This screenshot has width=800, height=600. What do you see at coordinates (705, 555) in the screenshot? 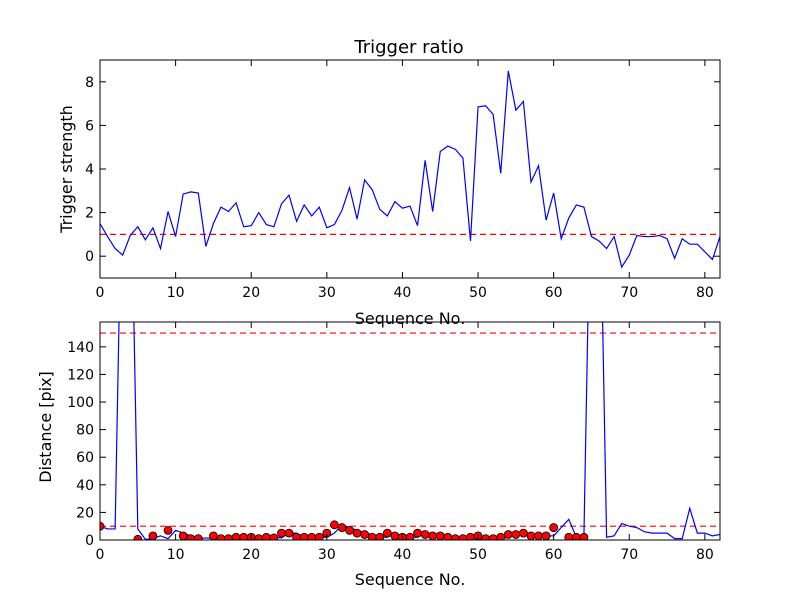
I see `bottom-xtick-label: 80` at bounding box center [705, 555].